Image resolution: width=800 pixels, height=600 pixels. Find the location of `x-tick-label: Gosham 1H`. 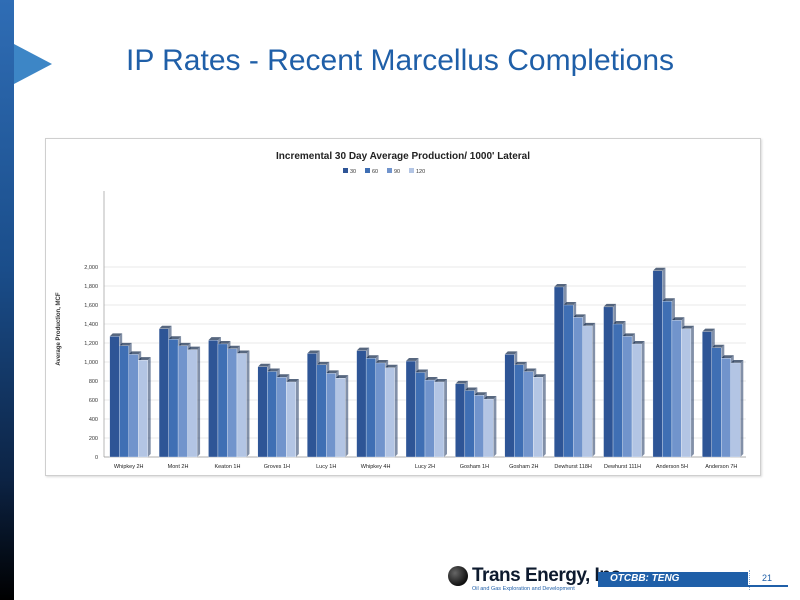

x-tick-label: Gosham 1H is located at coordinates (474, 467).